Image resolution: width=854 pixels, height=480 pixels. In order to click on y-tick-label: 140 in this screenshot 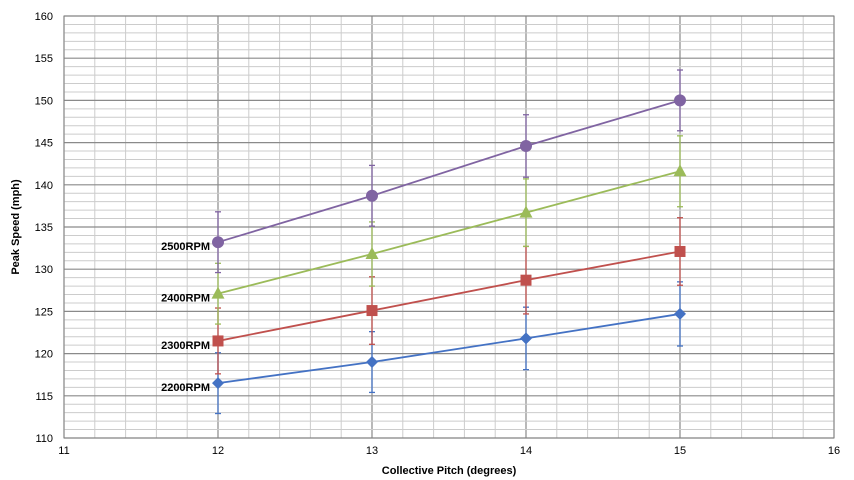, I will do `click(44, 186)`.